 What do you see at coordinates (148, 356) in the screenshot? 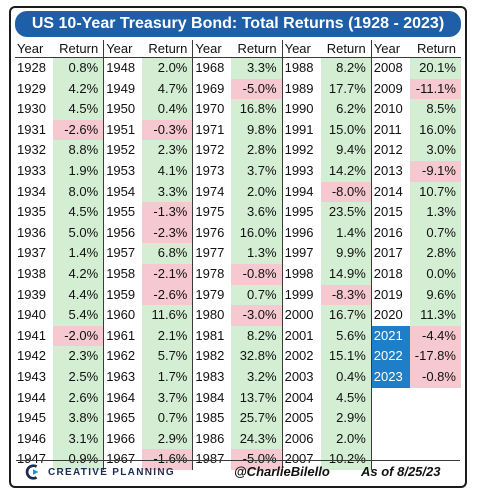
I see `table-row: 1962 5.7%` at bounding box center [148, 356].